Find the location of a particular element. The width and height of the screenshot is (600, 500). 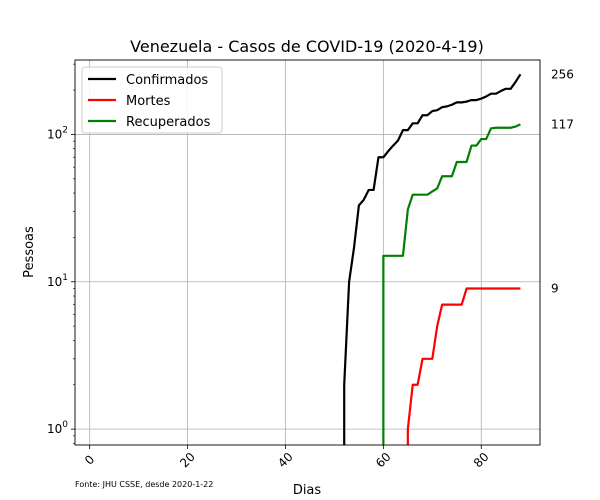

legend-box is located at coordinates (152, 100).